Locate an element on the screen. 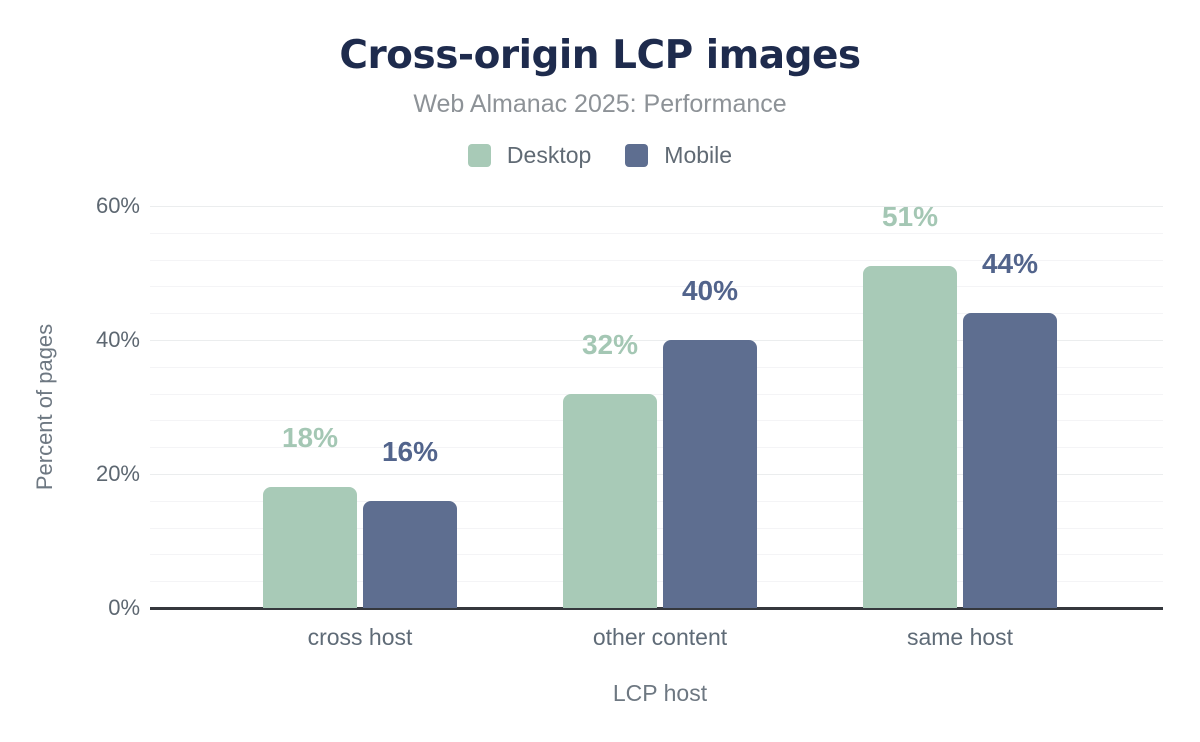 The width and height of the screenshot is (1200, 742). bar-desktop-other-content is located at coordinates (610, 500).